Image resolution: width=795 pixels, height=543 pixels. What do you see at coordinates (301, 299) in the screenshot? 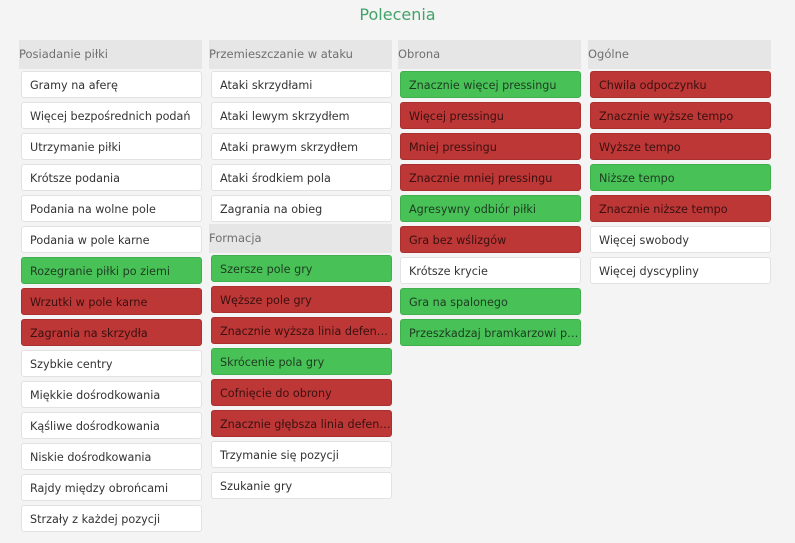
I see `instruction-item: Węższe pole gry` at bounding box center [301, 299].